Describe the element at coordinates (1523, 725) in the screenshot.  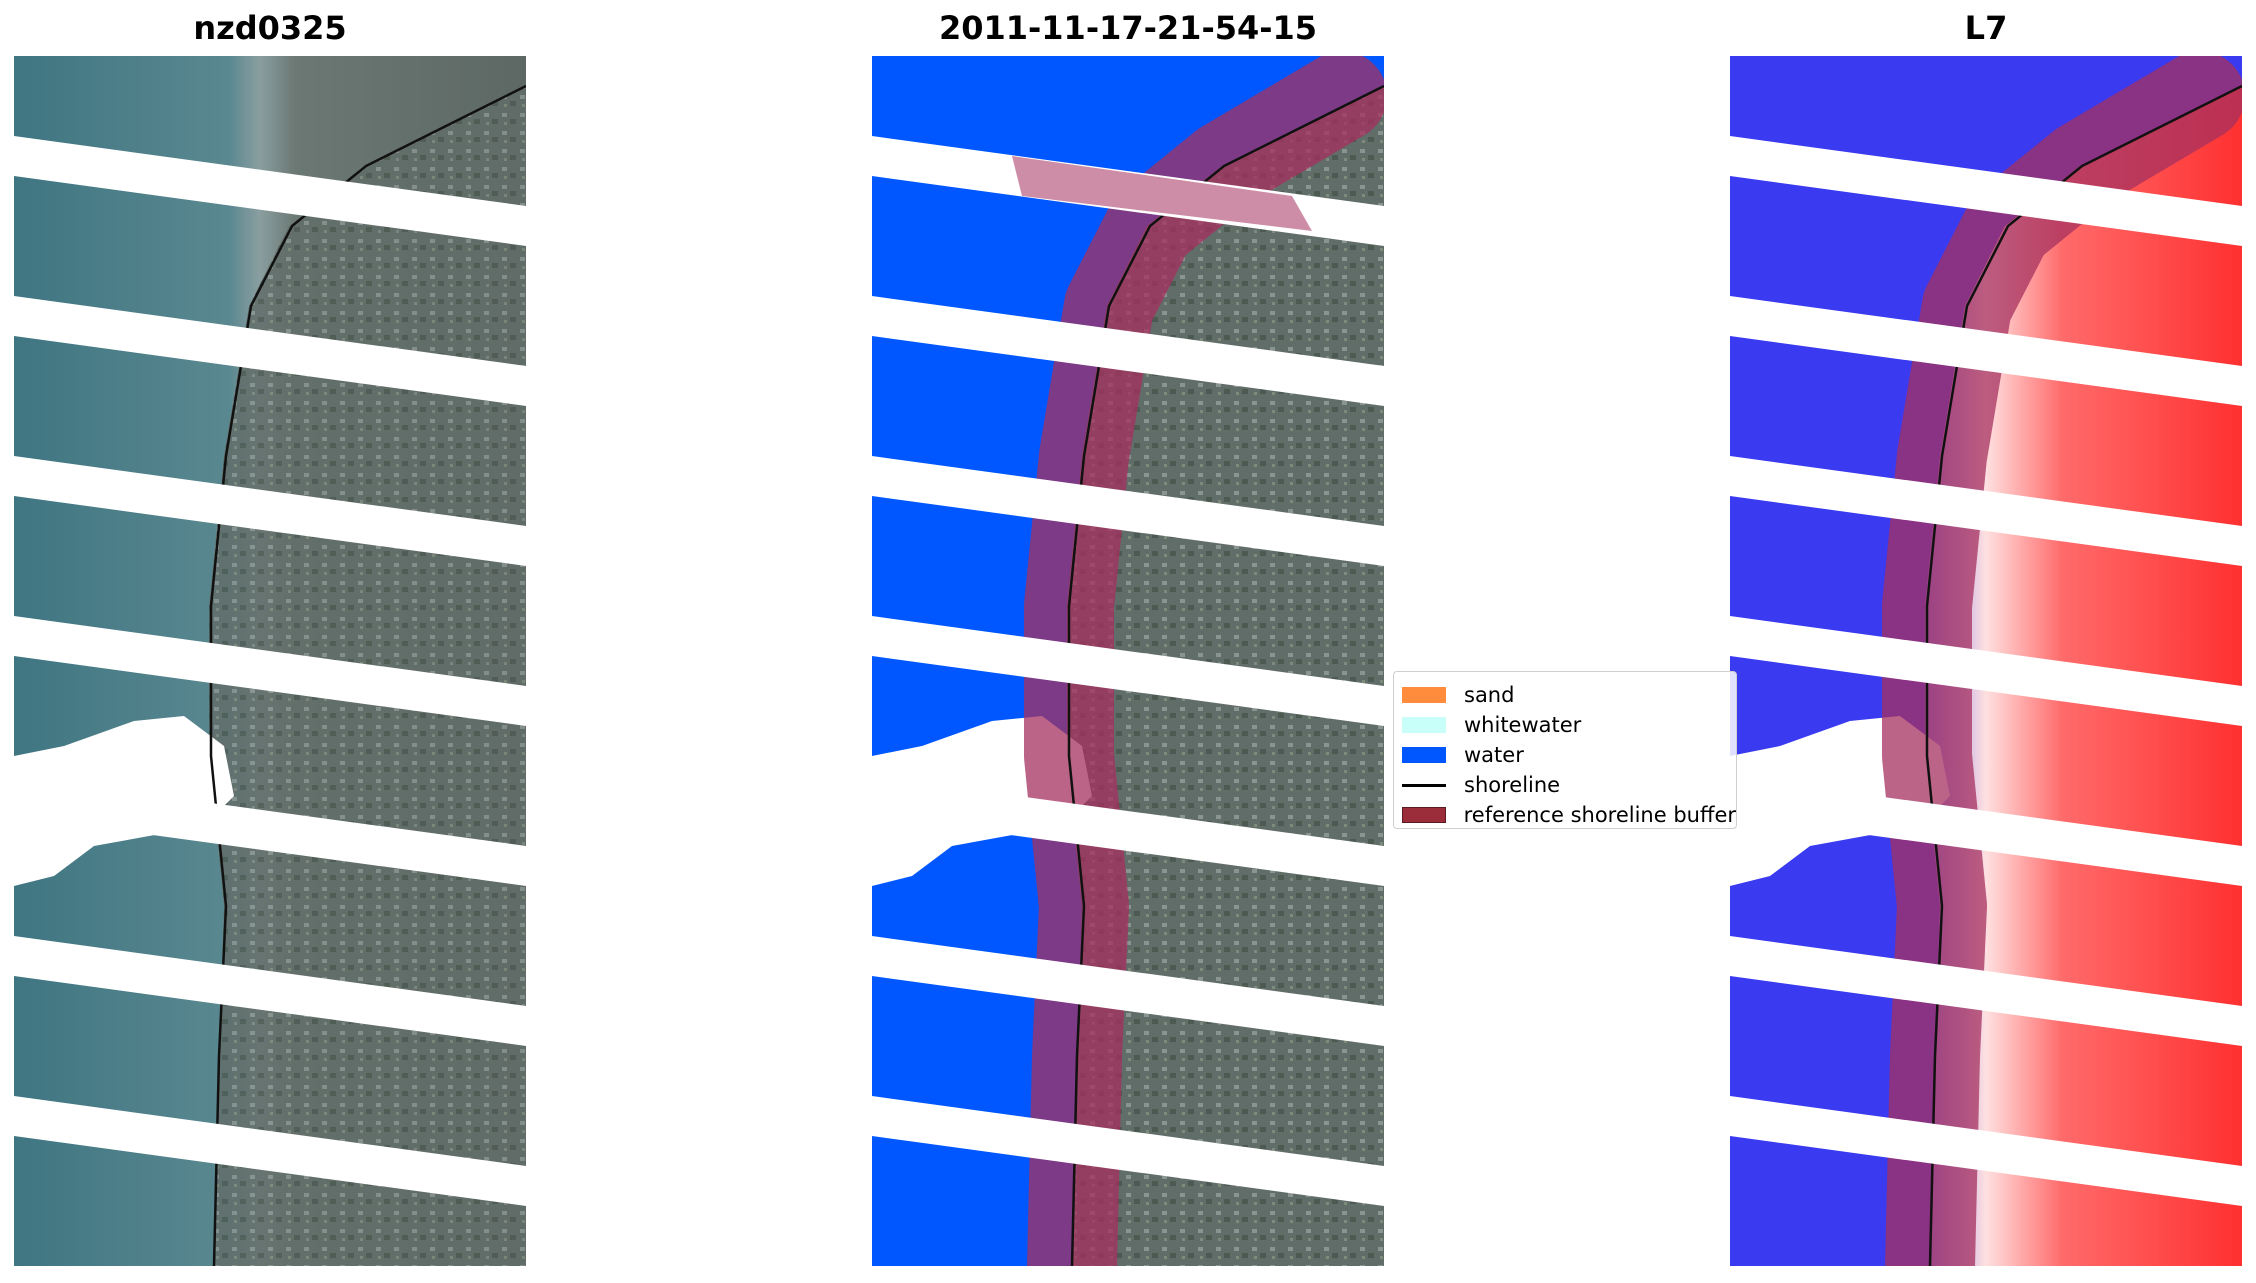
I see `legend-label-whitewater: whitewater` at that location.